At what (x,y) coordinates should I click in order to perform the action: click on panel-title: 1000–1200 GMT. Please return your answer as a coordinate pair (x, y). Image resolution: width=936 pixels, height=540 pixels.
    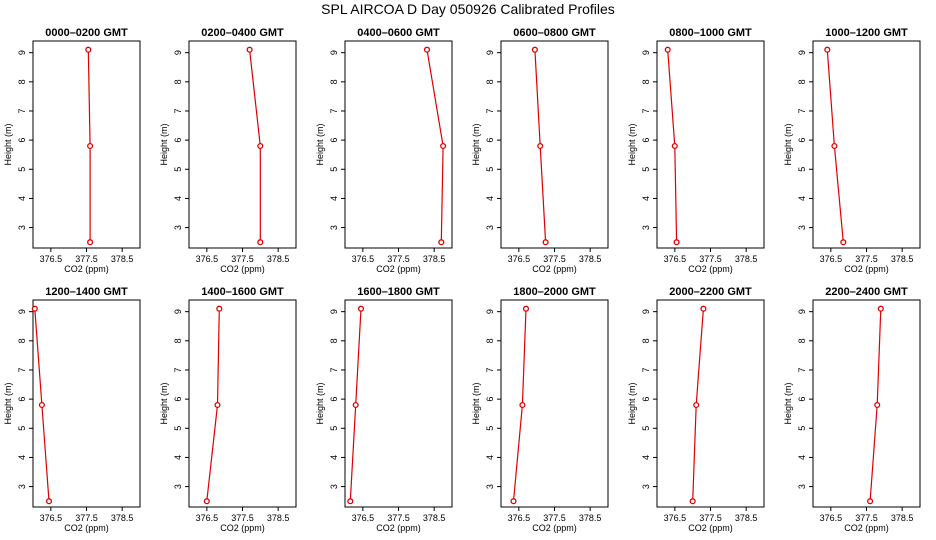
    Looking at the image, I should click on (866, 33).